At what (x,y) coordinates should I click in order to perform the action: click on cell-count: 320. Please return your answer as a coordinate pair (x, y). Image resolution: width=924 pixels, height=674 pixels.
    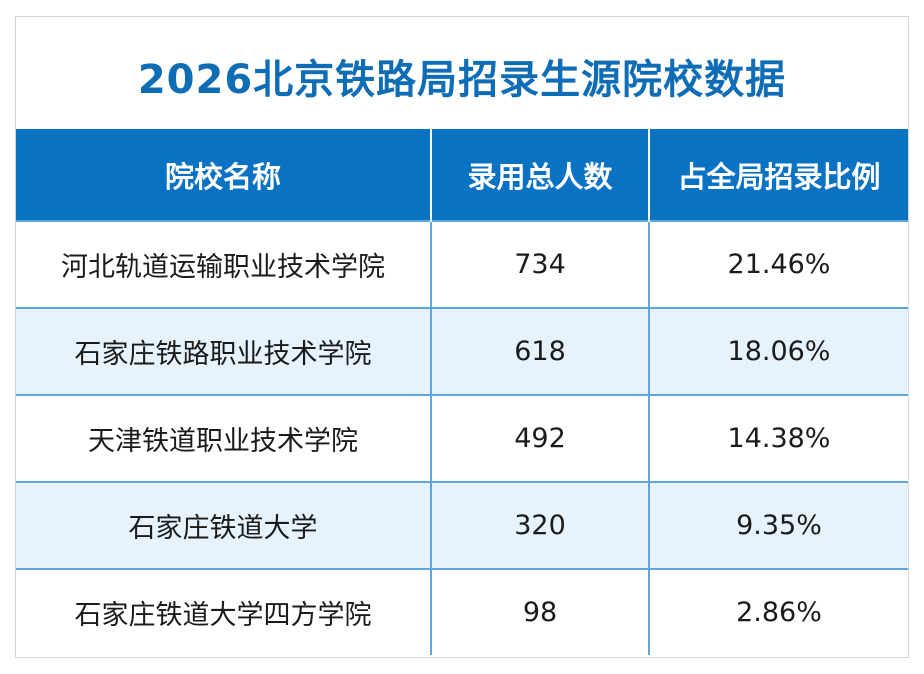
    Looking at the image, I should click on (540, 525).